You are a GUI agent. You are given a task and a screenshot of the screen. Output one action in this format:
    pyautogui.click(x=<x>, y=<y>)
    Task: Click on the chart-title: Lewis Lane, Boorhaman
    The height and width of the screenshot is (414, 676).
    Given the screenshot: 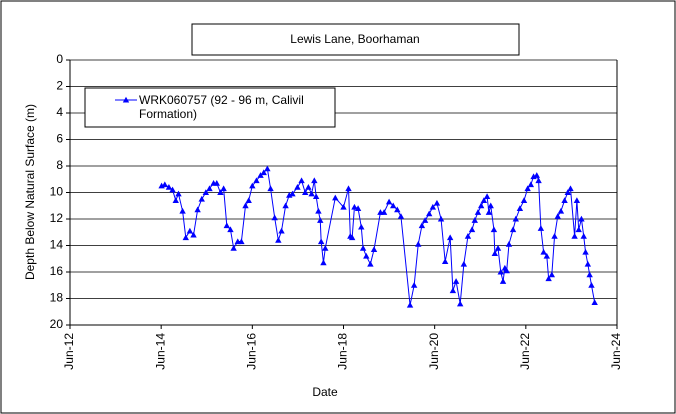 What is the action you would take?
    pyautogui.click(x=354, y=39)
    